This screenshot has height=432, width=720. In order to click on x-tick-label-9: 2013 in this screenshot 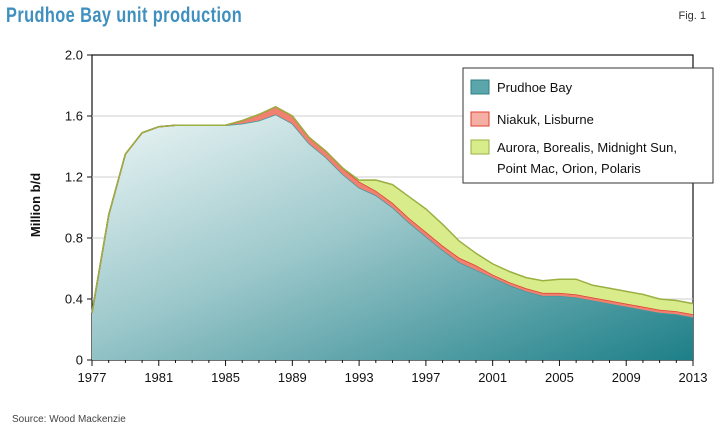, I will do `click(693, 377)`.